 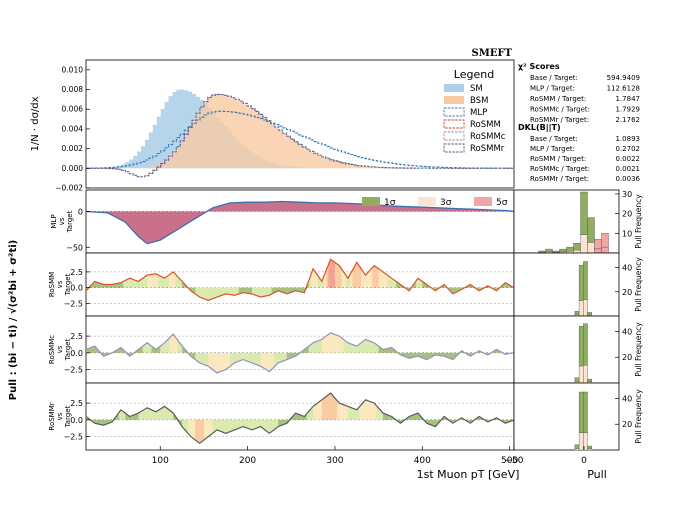 I want to click on distribution-y-tick-label: 0.008, so click(x=73, y=89).